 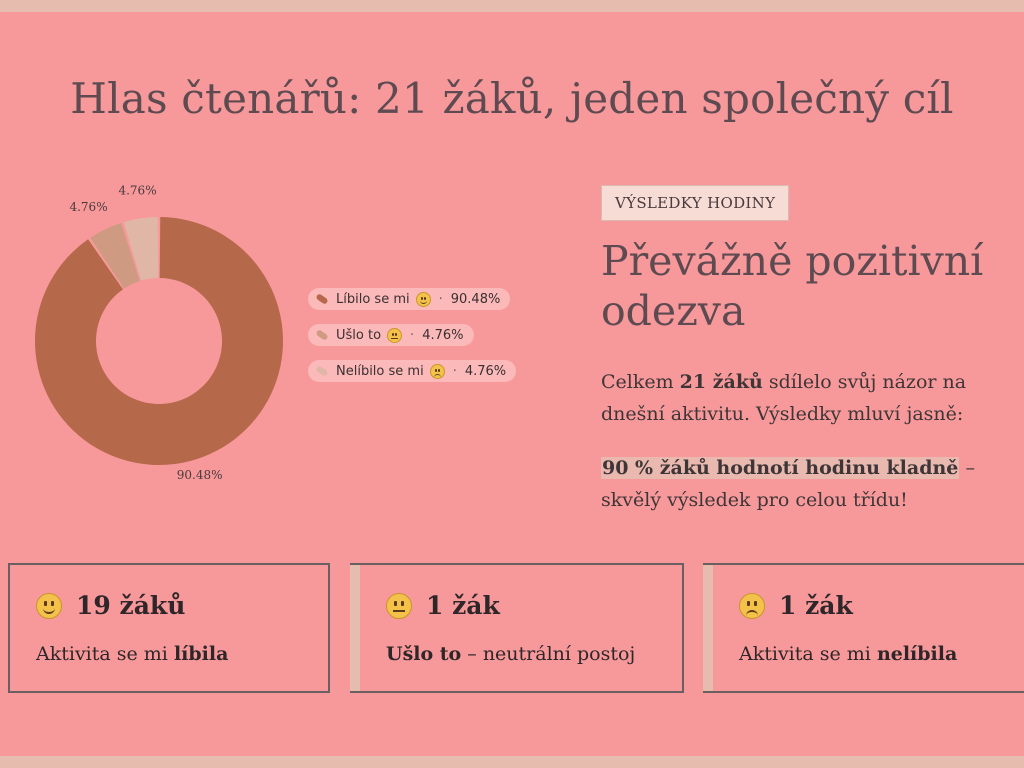 What do you see at coordinates (88, 207) in the screenshot?
I see `slice-label-neutral: 4.76%` at bounding box center [88, 207].